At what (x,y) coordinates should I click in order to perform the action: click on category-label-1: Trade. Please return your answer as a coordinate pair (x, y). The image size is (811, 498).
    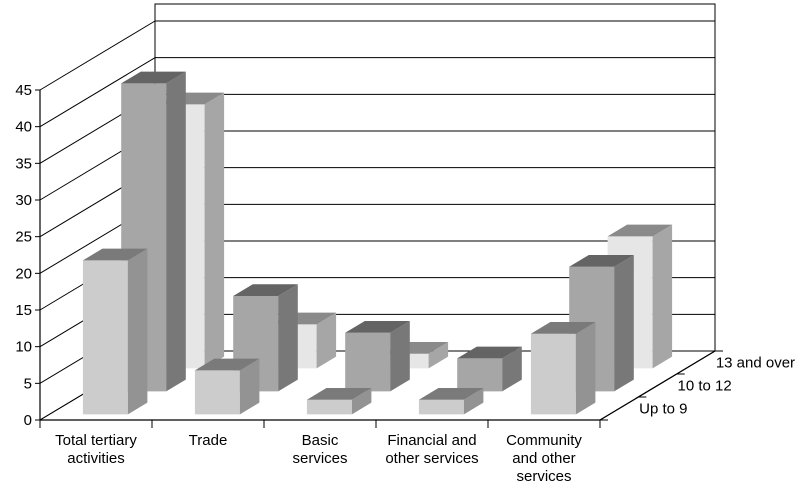
    Looking at the image, I should click on (208, 440).